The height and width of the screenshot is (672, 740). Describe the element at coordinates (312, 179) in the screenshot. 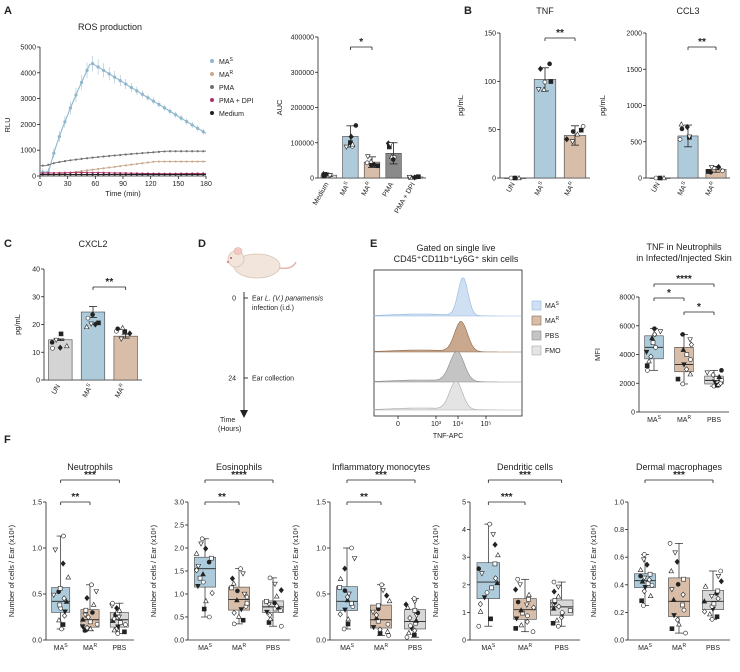

I see `ros_auc-ytick-label: 0` at that location.